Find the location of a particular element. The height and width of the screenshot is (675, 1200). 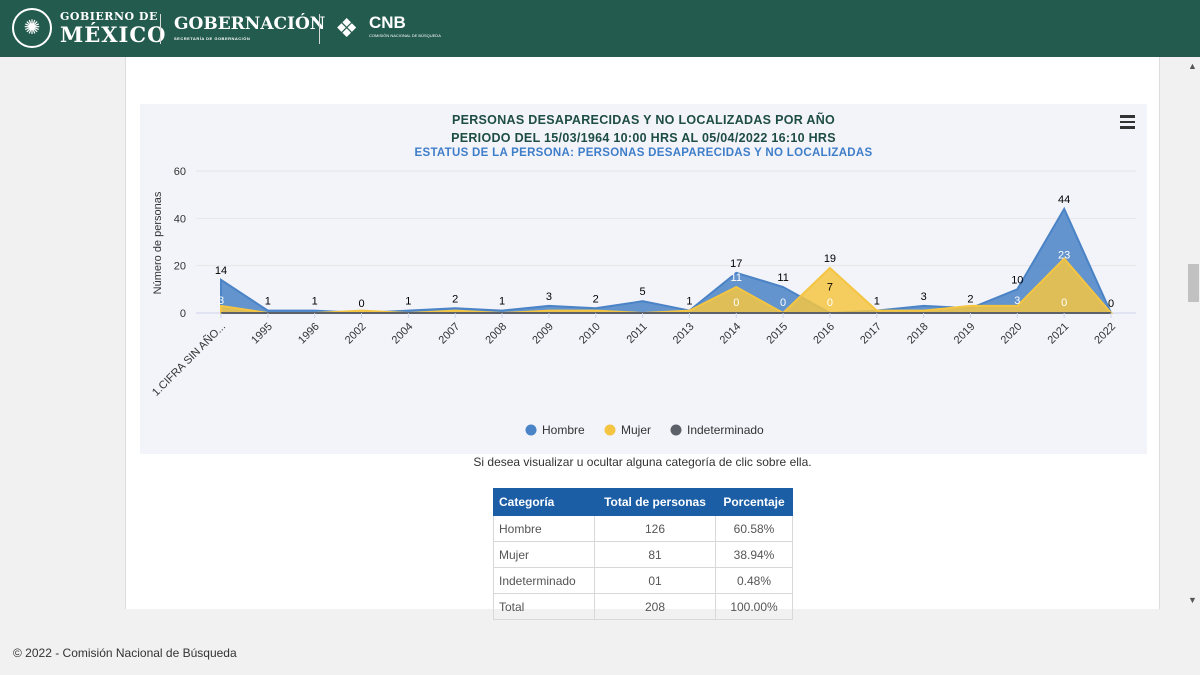

table-row: Hombre 126 60.58% is located at coordinates (643, 528).